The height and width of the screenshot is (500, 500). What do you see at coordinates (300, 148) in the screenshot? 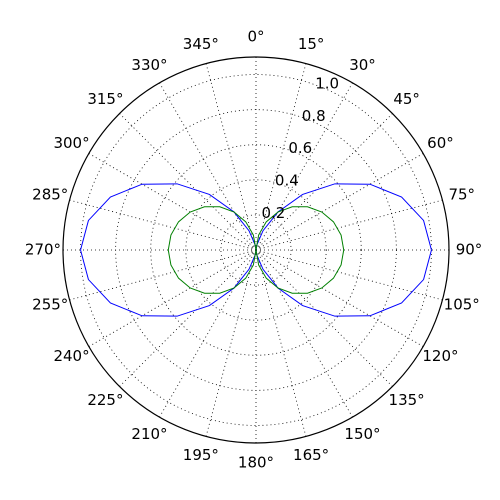
I see `r-tick-label: 0.6` at bounding box center [300, 148].